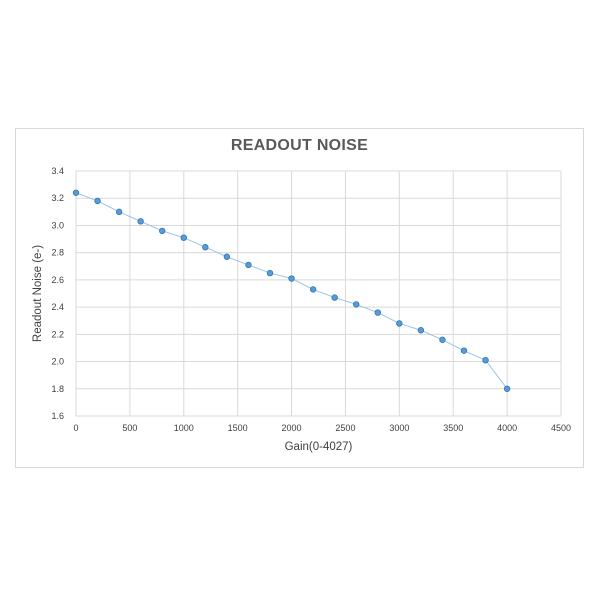 The image size is (600, 600). I want to click on x-tick-label: 4500, so click(561, 428).